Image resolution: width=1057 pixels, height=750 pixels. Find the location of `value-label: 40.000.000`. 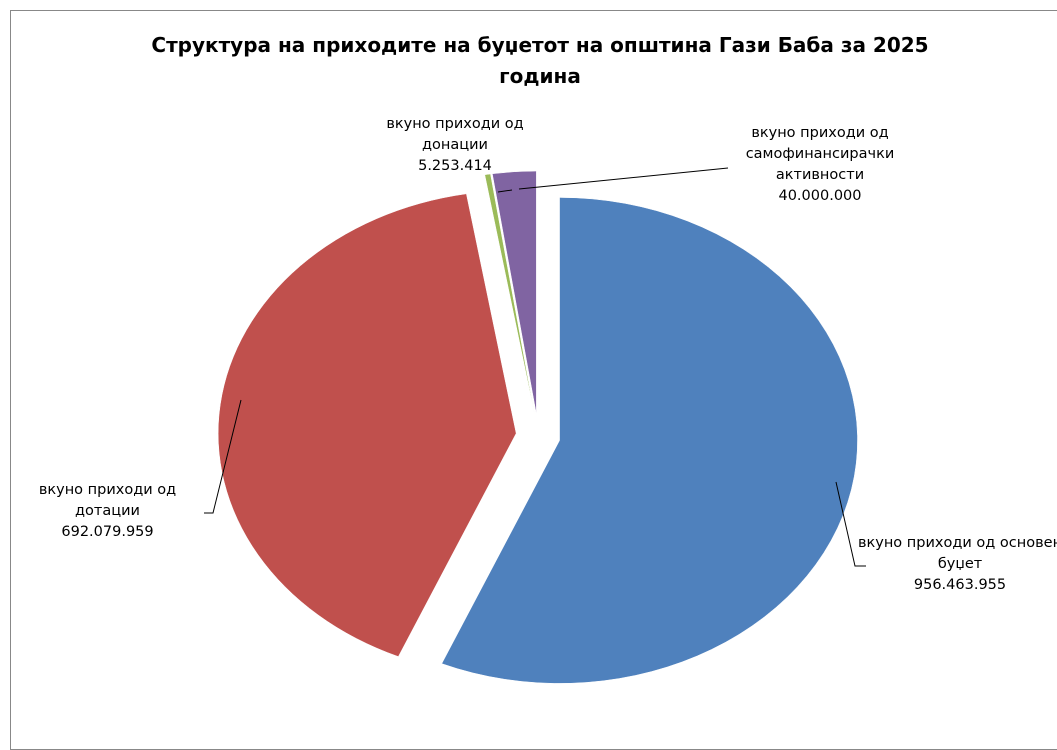

value-label: 40.000.000 is located at coordinates (820, 196).